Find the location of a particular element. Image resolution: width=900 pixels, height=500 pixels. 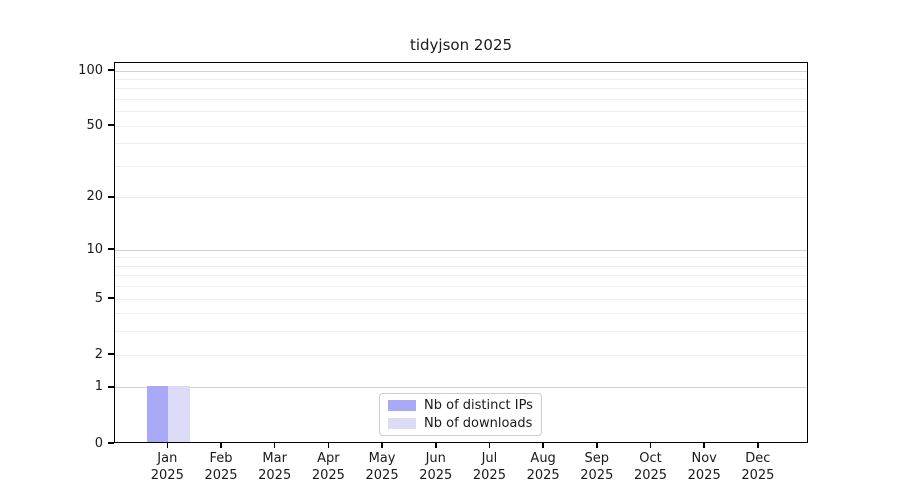

x-tick-label-jan: Jan 2025 is located at coordinates (167, 467).